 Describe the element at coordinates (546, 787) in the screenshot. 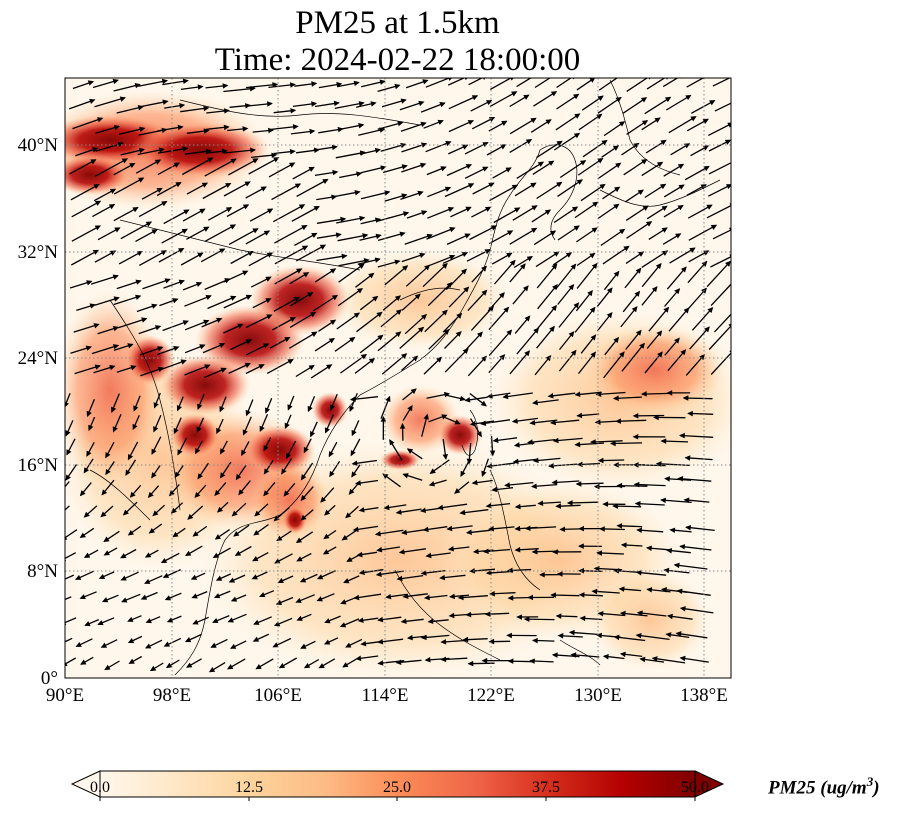

I see `colorbar-tick-label: 37.5` at that location.